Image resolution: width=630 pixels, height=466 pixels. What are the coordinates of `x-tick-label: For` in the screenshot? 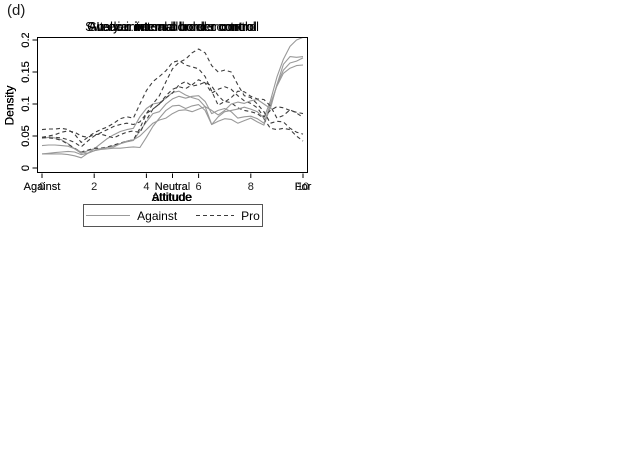 It's located at (303, 187).